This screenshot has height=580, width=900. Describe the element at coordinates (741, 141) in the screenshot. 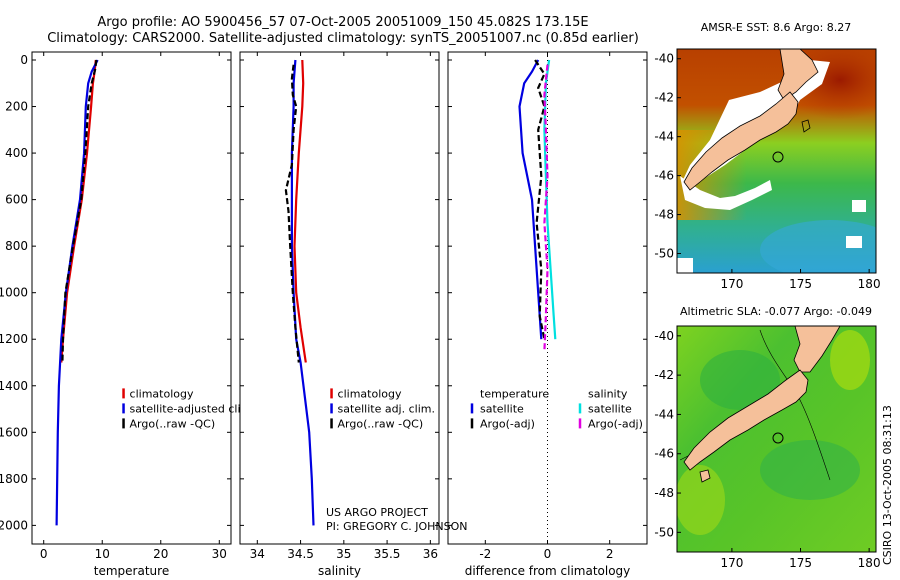

I see `sst-south-island` at that location.